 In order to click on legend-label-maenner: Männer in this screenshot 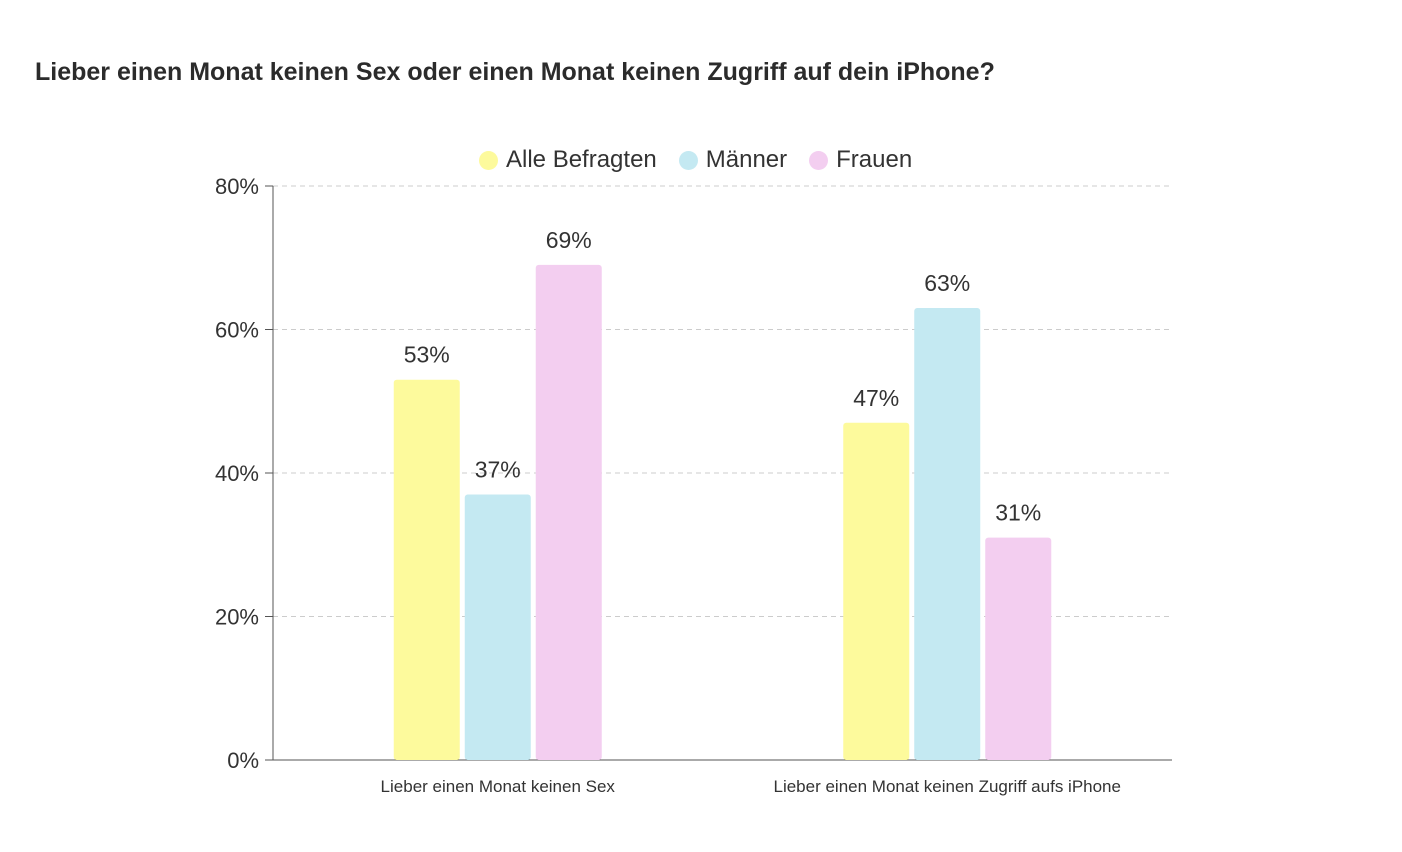, I will do `click(746, 159)`.